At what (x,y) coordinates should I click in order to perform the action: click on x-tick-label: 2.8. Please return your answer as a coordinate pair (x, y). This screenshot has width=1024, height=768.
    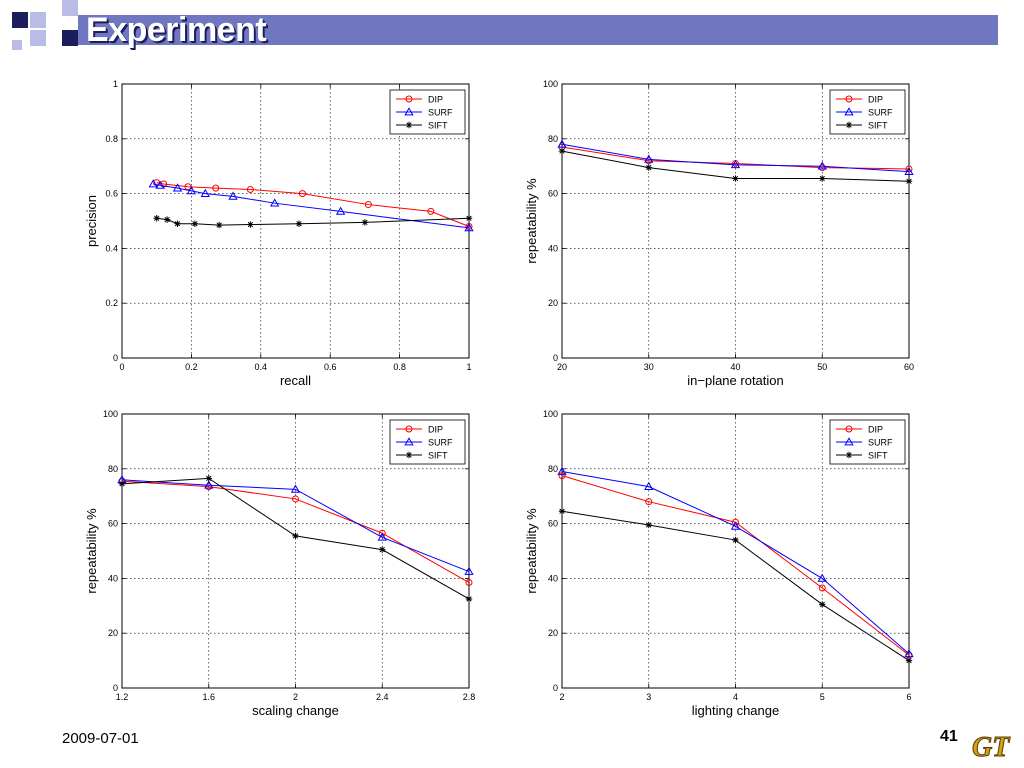
    Looking at the image, I should click on (469, 697).